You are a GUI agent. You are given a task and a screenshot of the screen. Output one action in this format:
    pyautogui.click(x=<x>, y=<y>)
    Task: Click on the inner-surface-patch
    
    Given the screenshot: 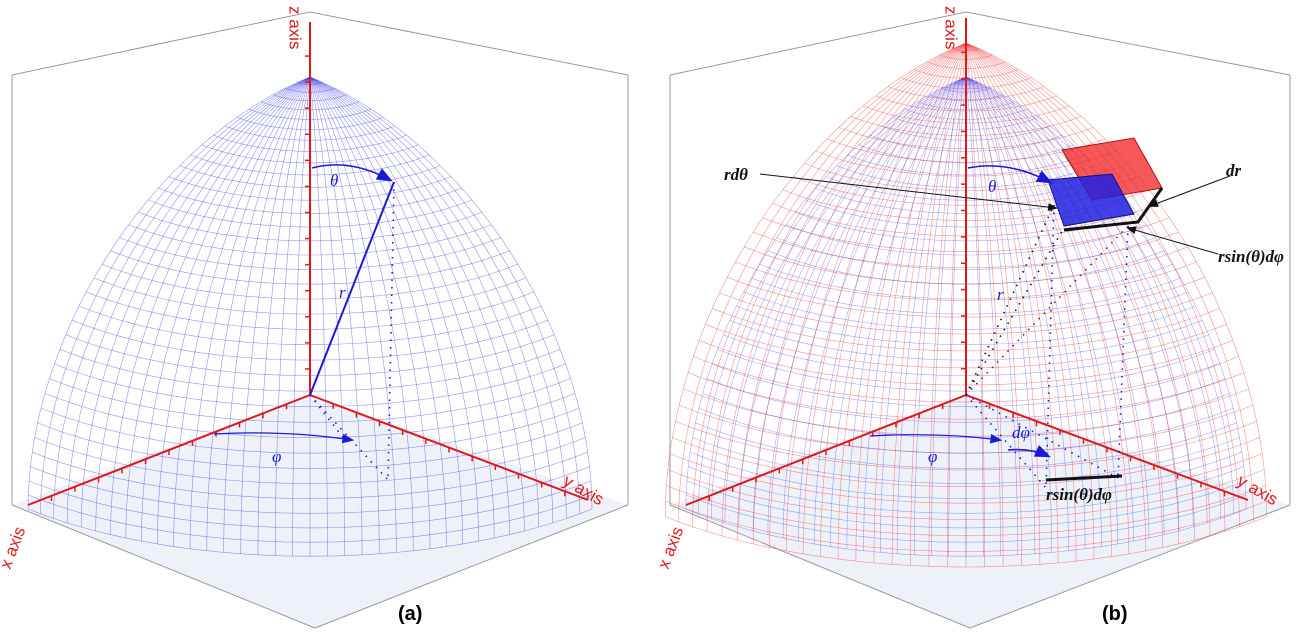 What is the action you would take?
    pyautogui.click(x=1091, y=200)
    